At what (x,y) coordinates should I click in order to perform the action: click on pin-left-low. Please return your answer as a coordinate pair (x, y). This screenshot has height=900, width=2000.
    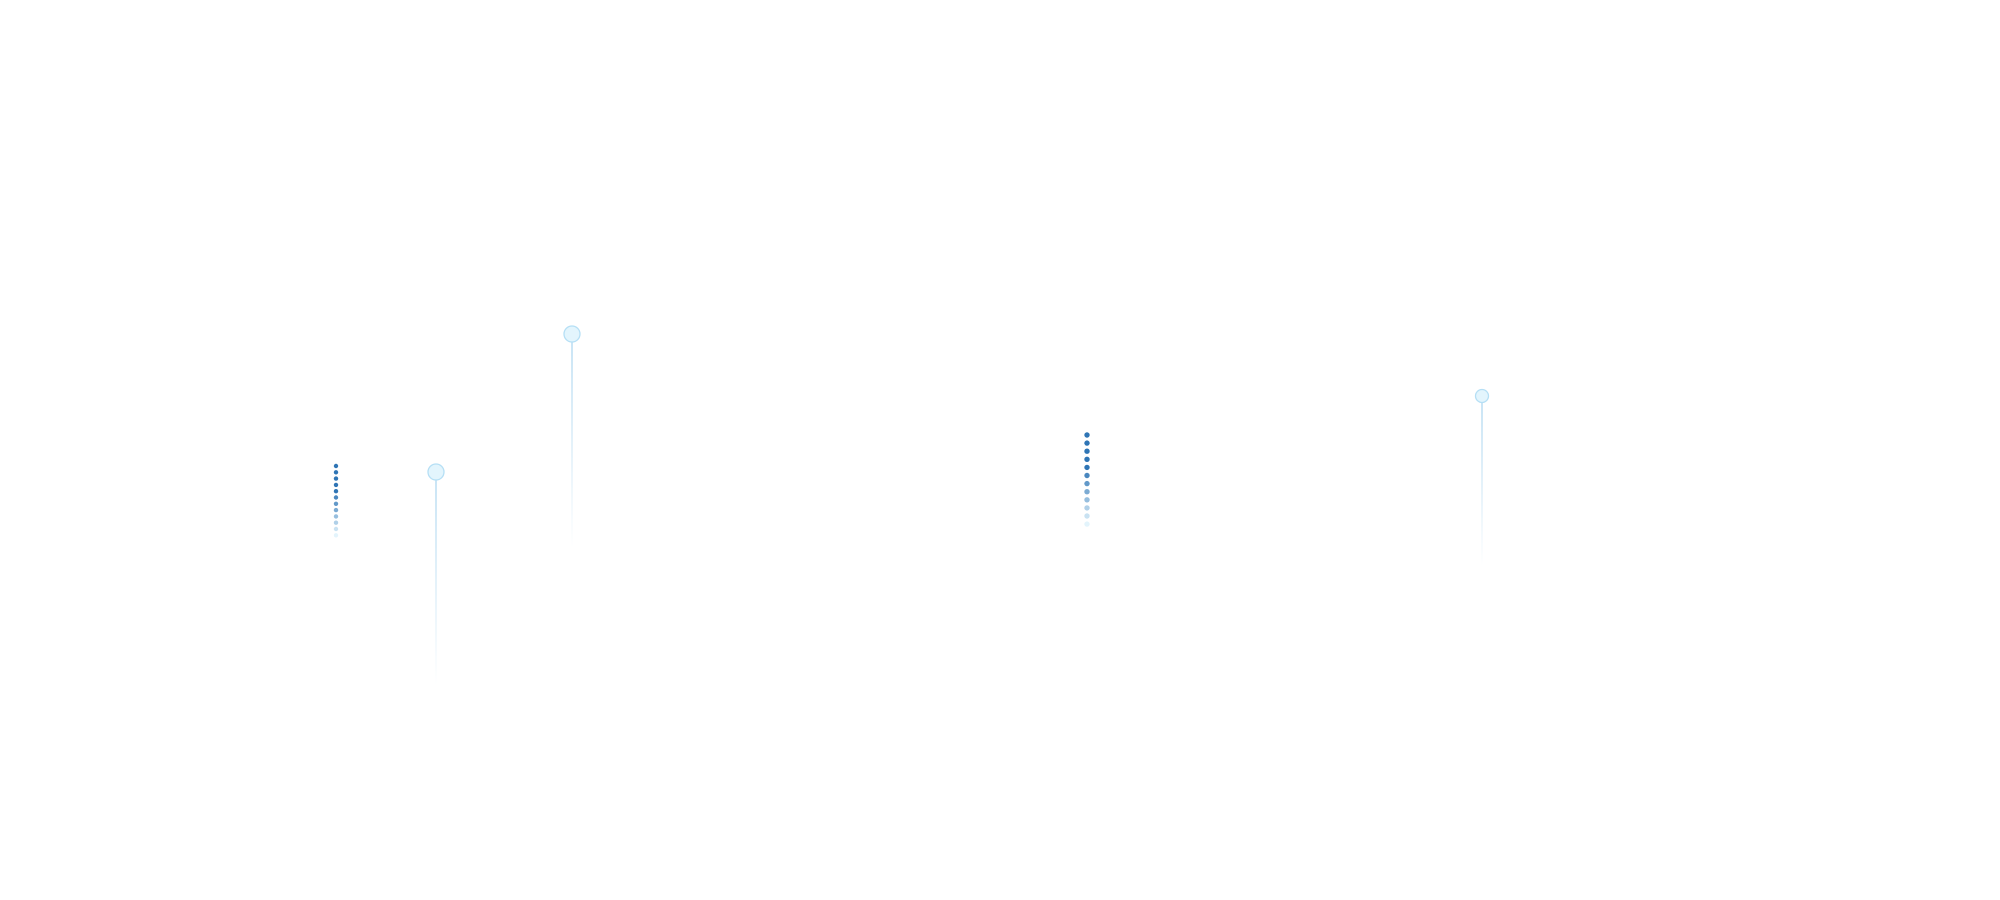
    Looking at the image, I should click on (436, 574).